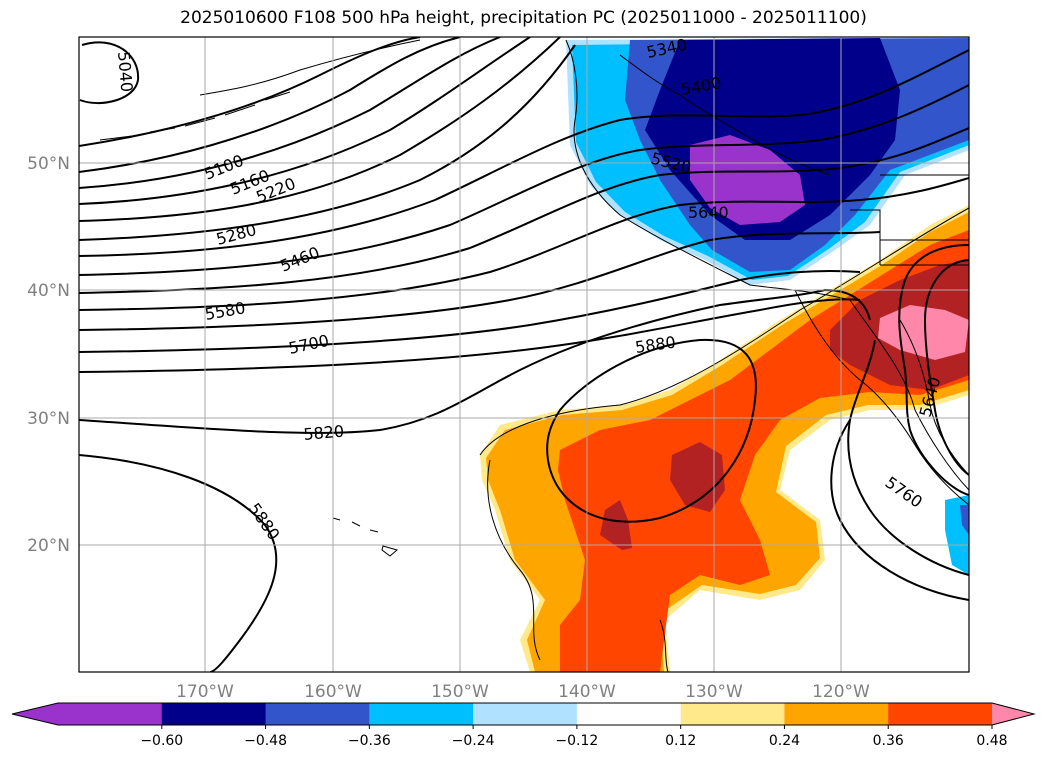 This screenshot has width=1047, height=765. What do you see at coordinates (35, 714) in the screenshot?
I see `colorbar-extend-low` at bounding box center [35, 714].